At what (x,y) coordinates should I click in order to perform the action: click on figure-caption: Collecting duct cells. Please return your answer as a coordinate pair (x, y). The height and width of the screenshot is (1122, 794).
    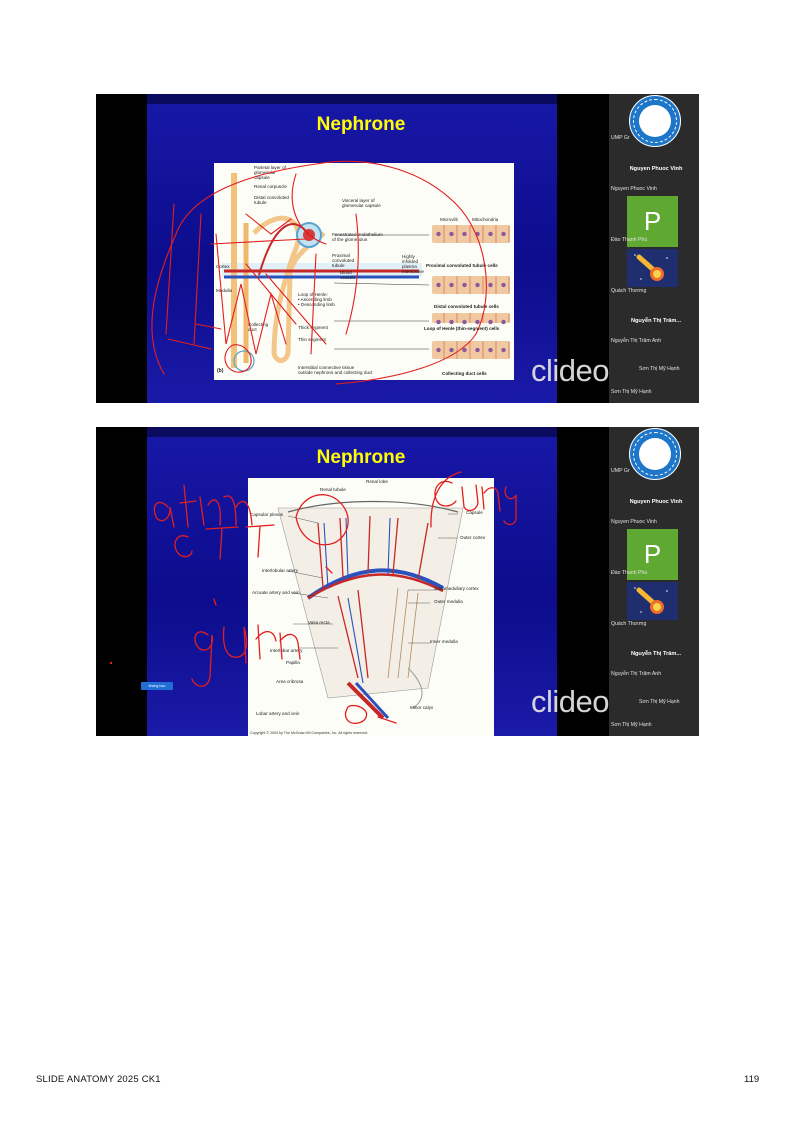
    Looking at the image, I should click on (464, 373).